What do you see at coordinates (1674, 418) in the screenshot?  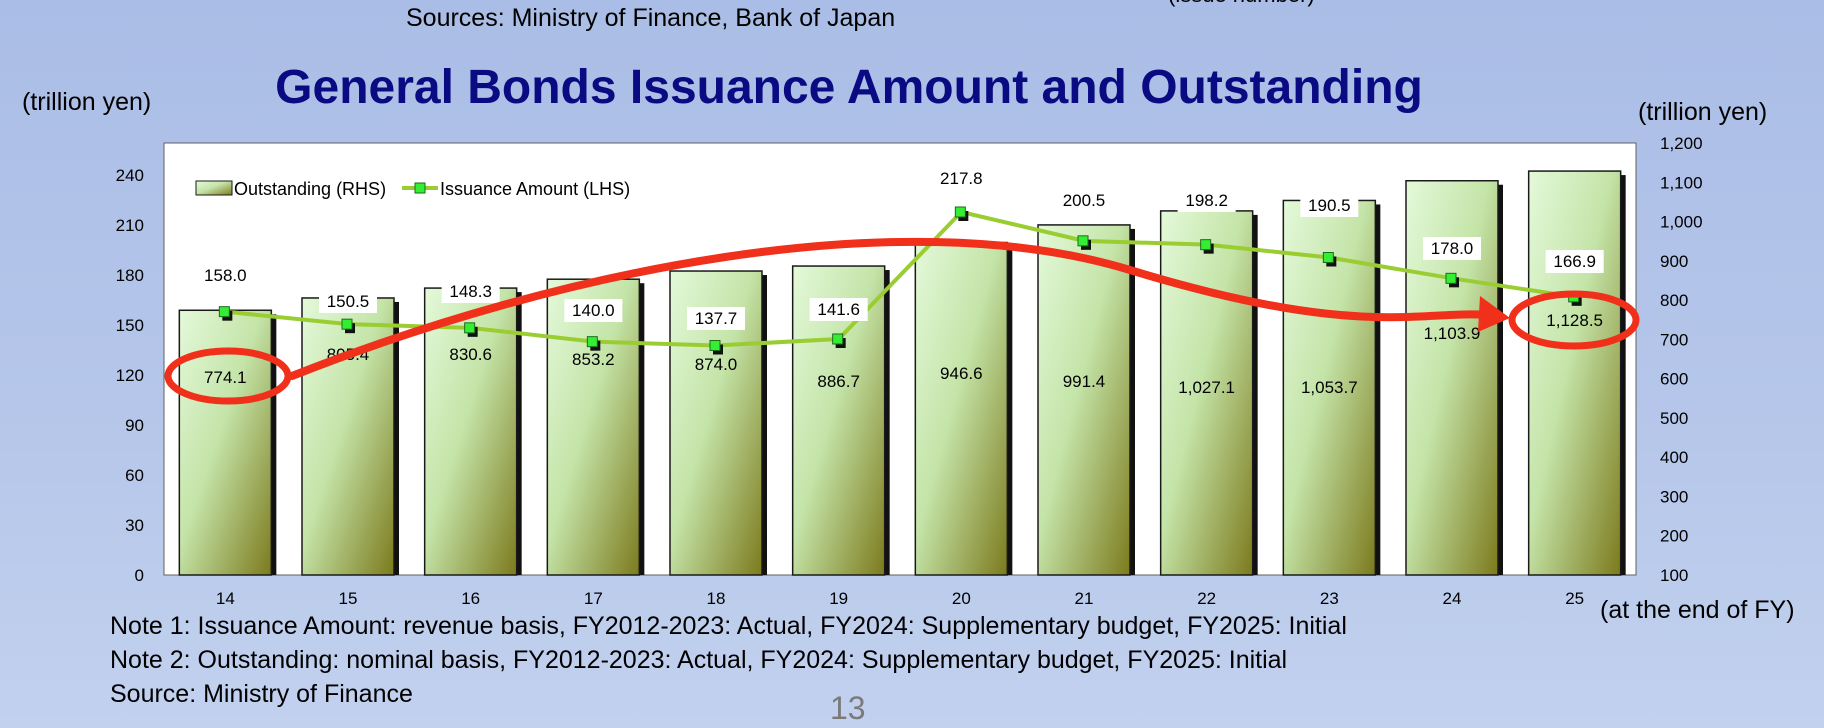 I see `right-tick-500: 500` at bounding box center [1674, 418].